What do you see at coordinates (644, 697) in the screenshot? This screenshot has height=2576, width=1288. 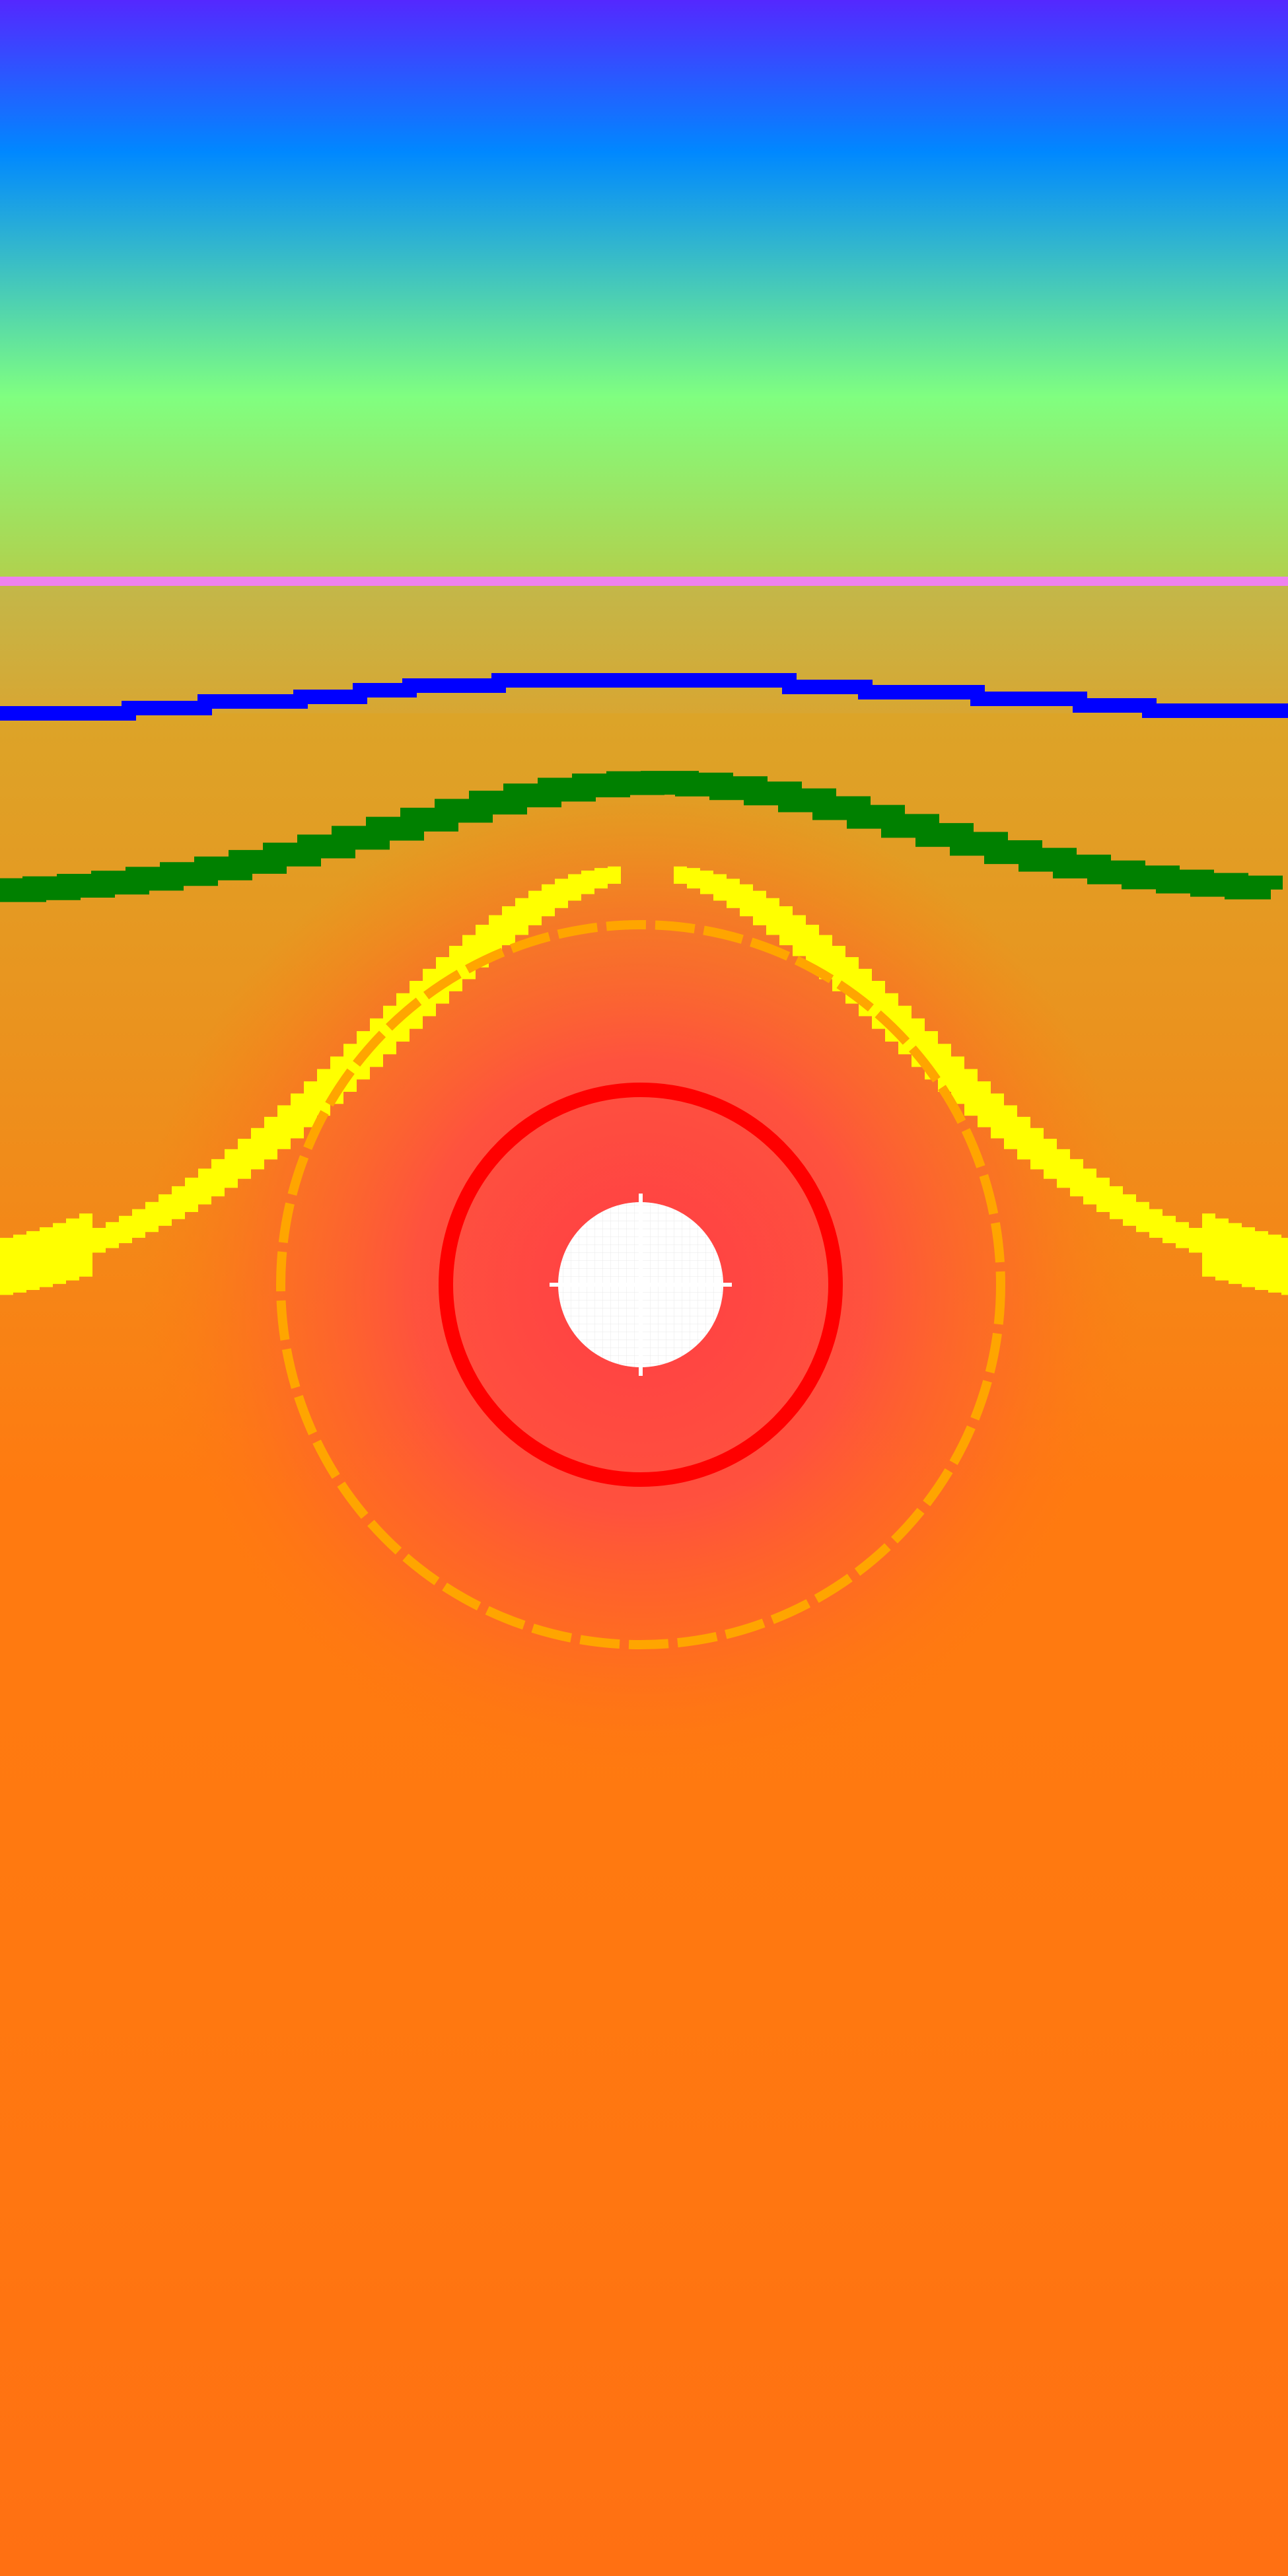 I see `contour-blue` at bounding box center [644, 697].